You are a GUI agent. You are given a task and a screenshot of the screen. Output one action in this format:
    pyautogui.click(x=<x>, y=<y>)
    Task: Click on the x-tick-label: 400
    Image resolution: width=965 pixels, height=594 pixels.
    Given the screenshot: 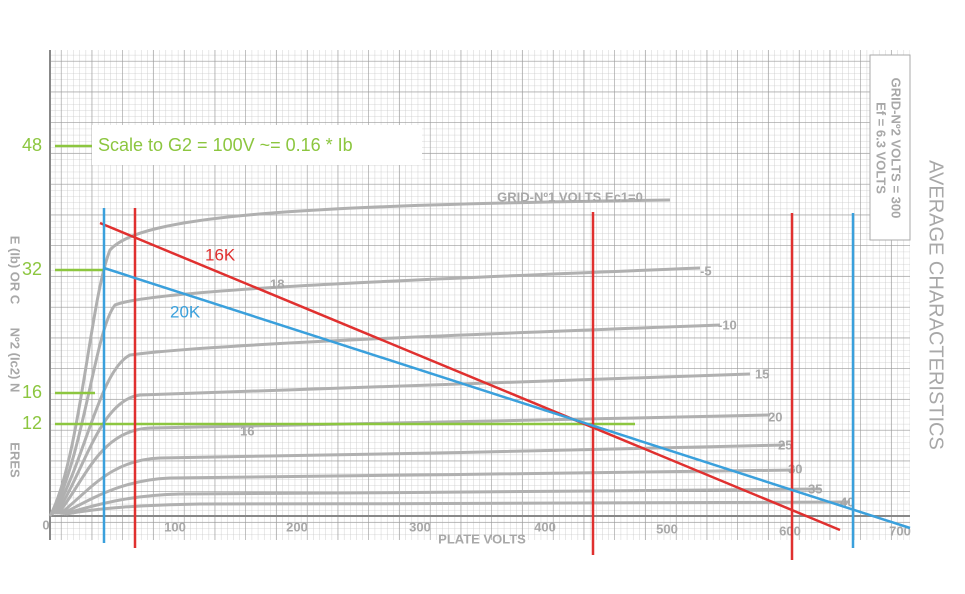 What is the action you would take?
    pyautogui.click(x=545, y=526)
    